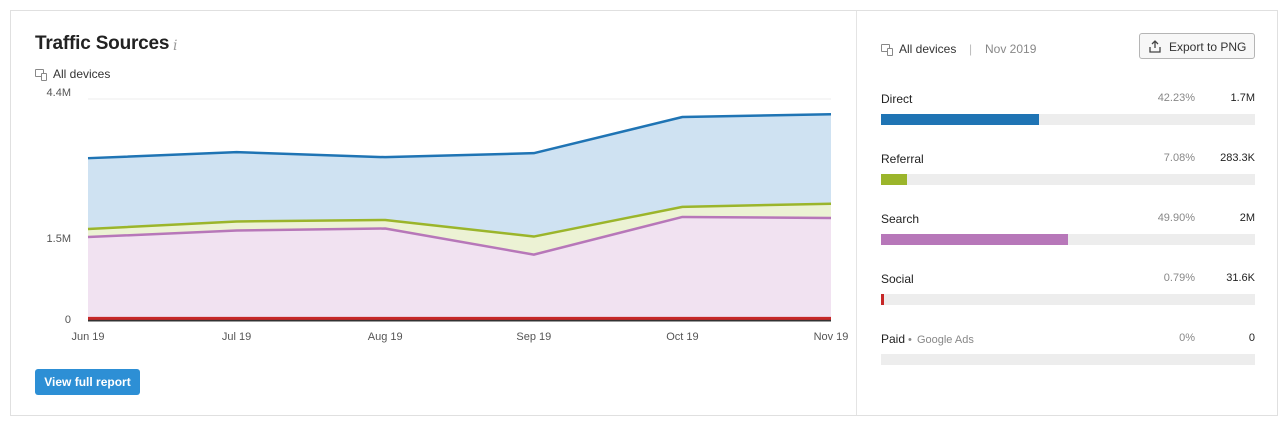 This screenshot has width=1287, height=425. I want to click on export-icon, so click(1155, 46).